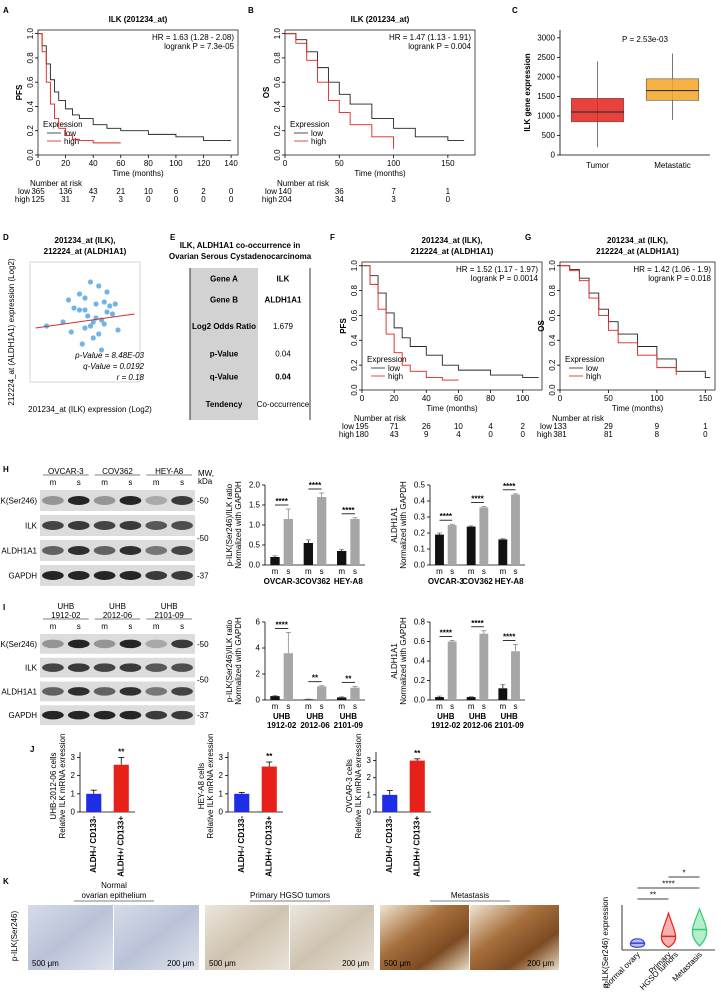 The image size is (721, 992). I want to click on y-tick-label: 3, so click(73, 757).